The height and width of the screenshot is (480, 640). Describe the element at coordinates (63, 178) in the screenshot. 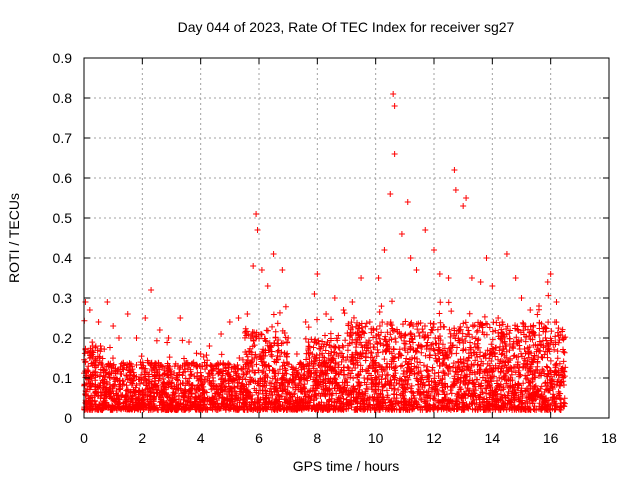

I see `y-tick-label: 0.6` at that location.